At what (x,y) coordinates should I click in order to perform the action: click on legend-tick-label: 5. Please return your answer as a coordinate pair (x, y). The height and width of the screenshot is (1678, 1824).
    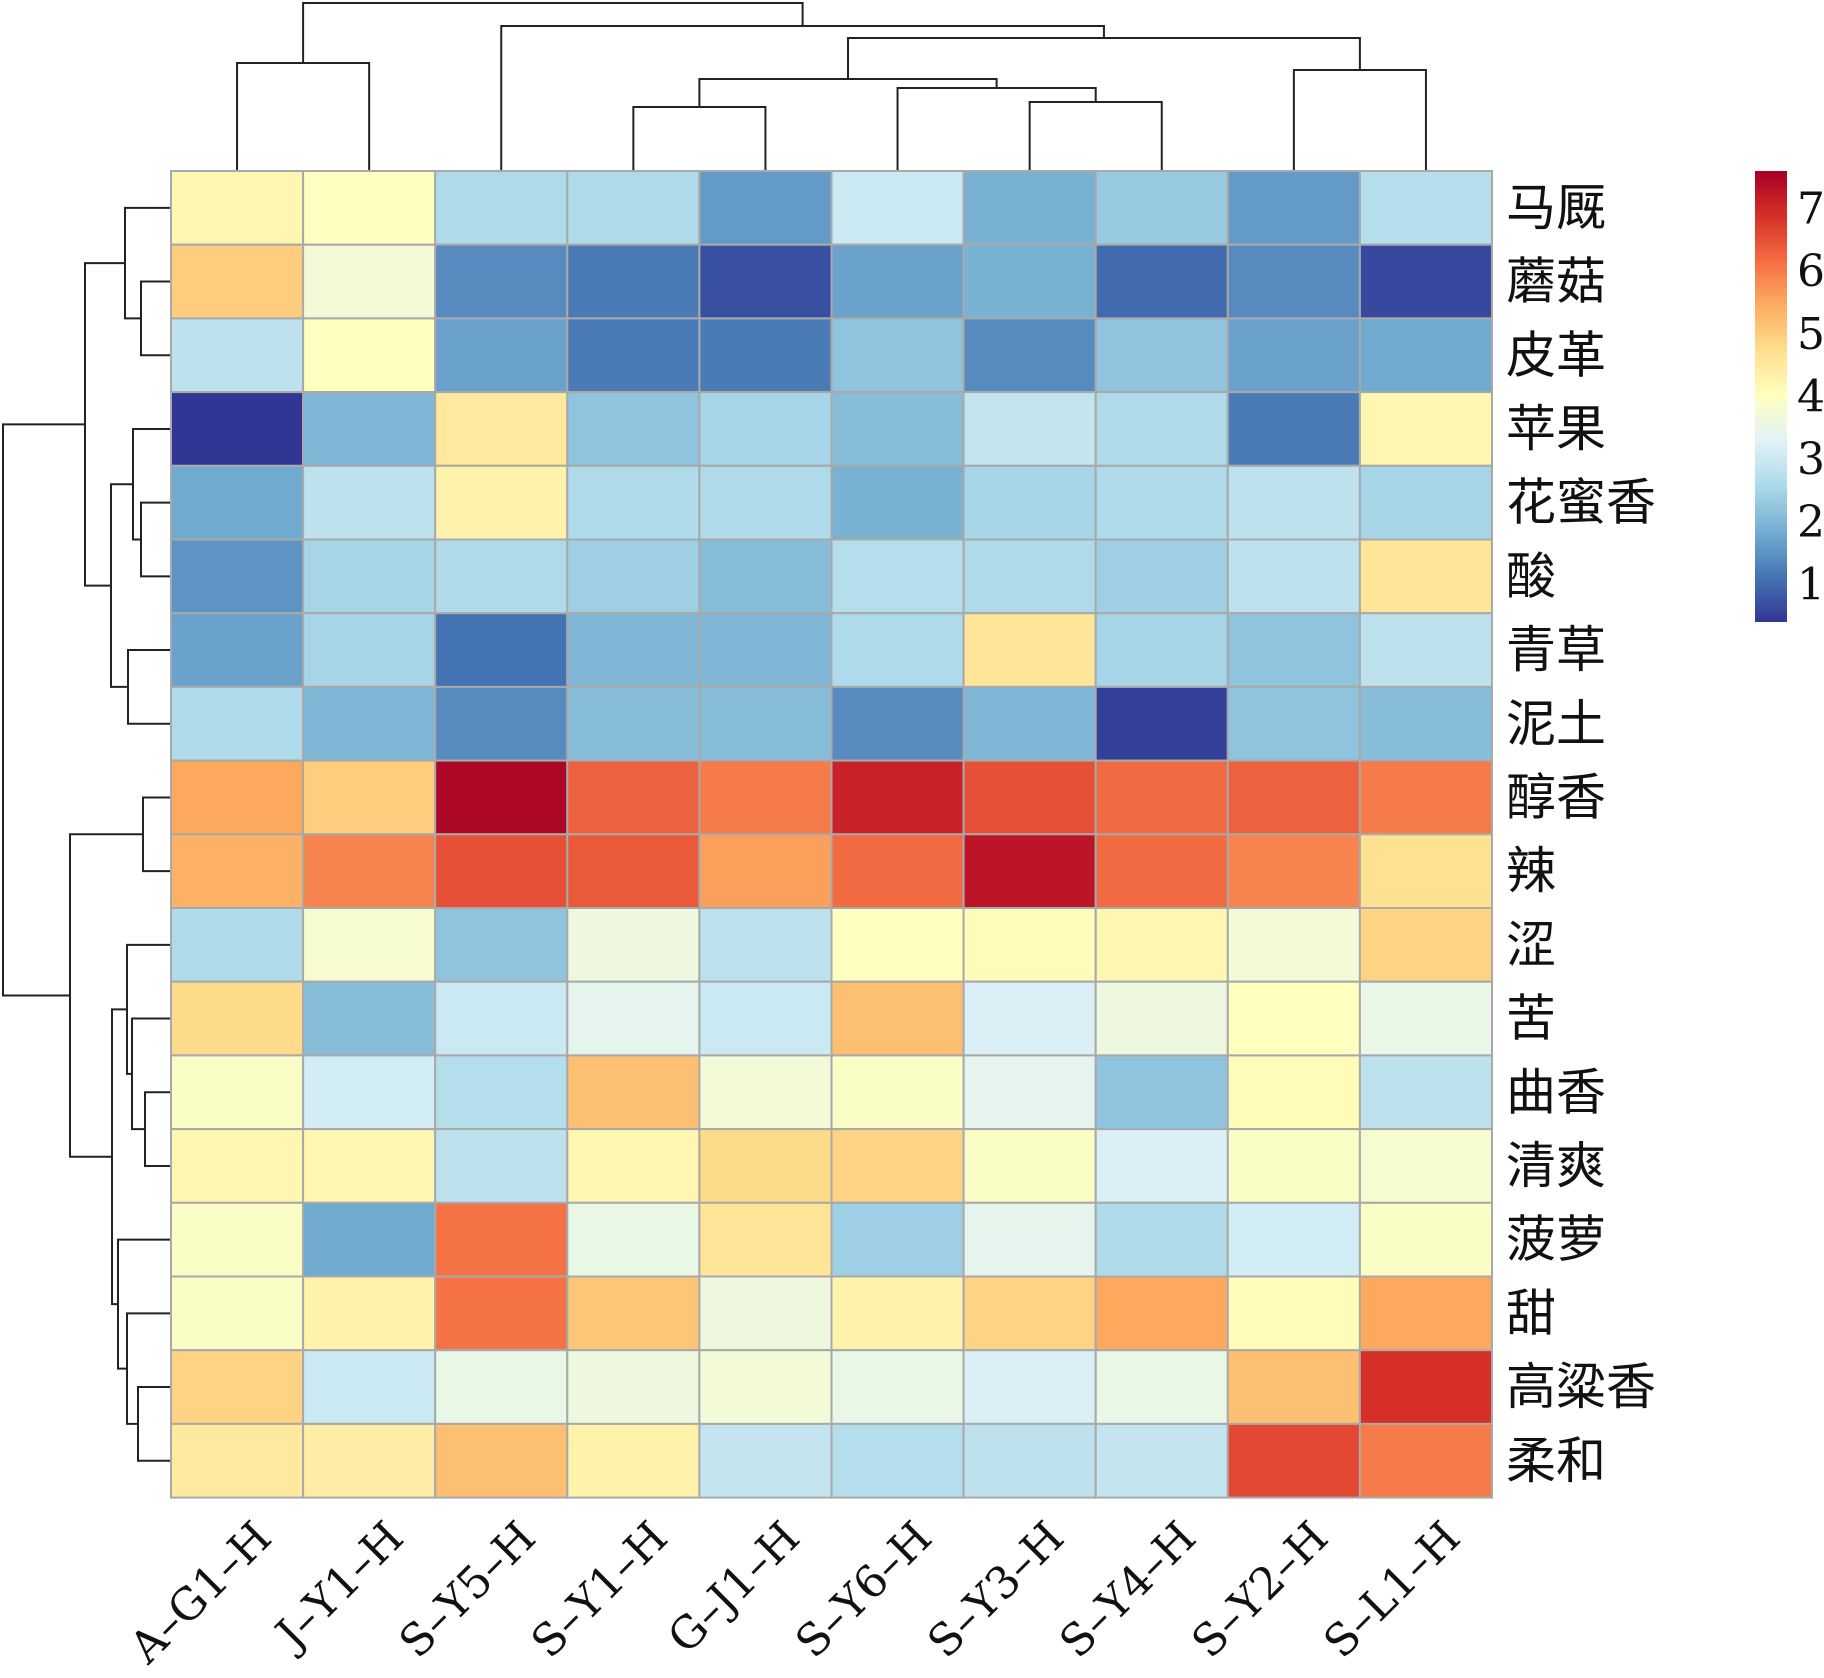
    Looking at the image, I should click on (1810, 334).